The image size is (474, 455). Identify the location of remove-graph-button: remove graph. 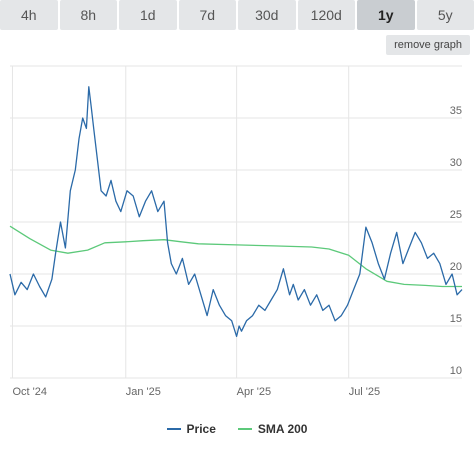
(428, 45).